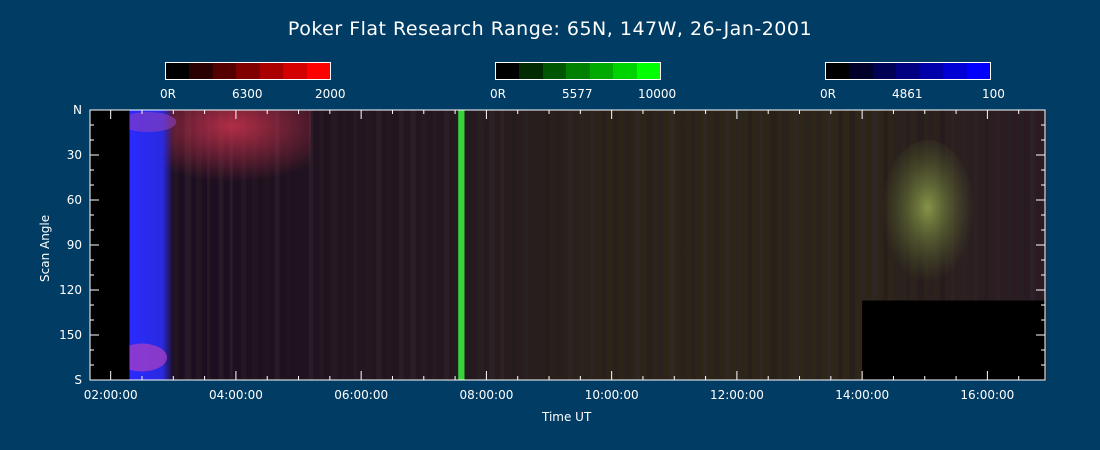 This screenshot has width=1100, height=450. I want to click on y-tick-label: 120, so click(70, 290).